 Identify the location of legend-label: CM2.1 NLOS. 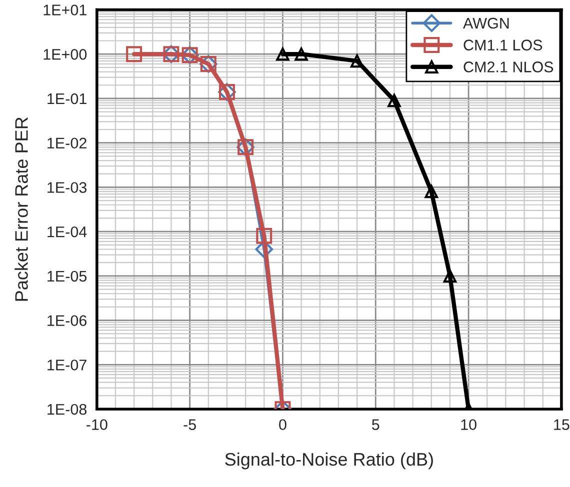
(509, 67).